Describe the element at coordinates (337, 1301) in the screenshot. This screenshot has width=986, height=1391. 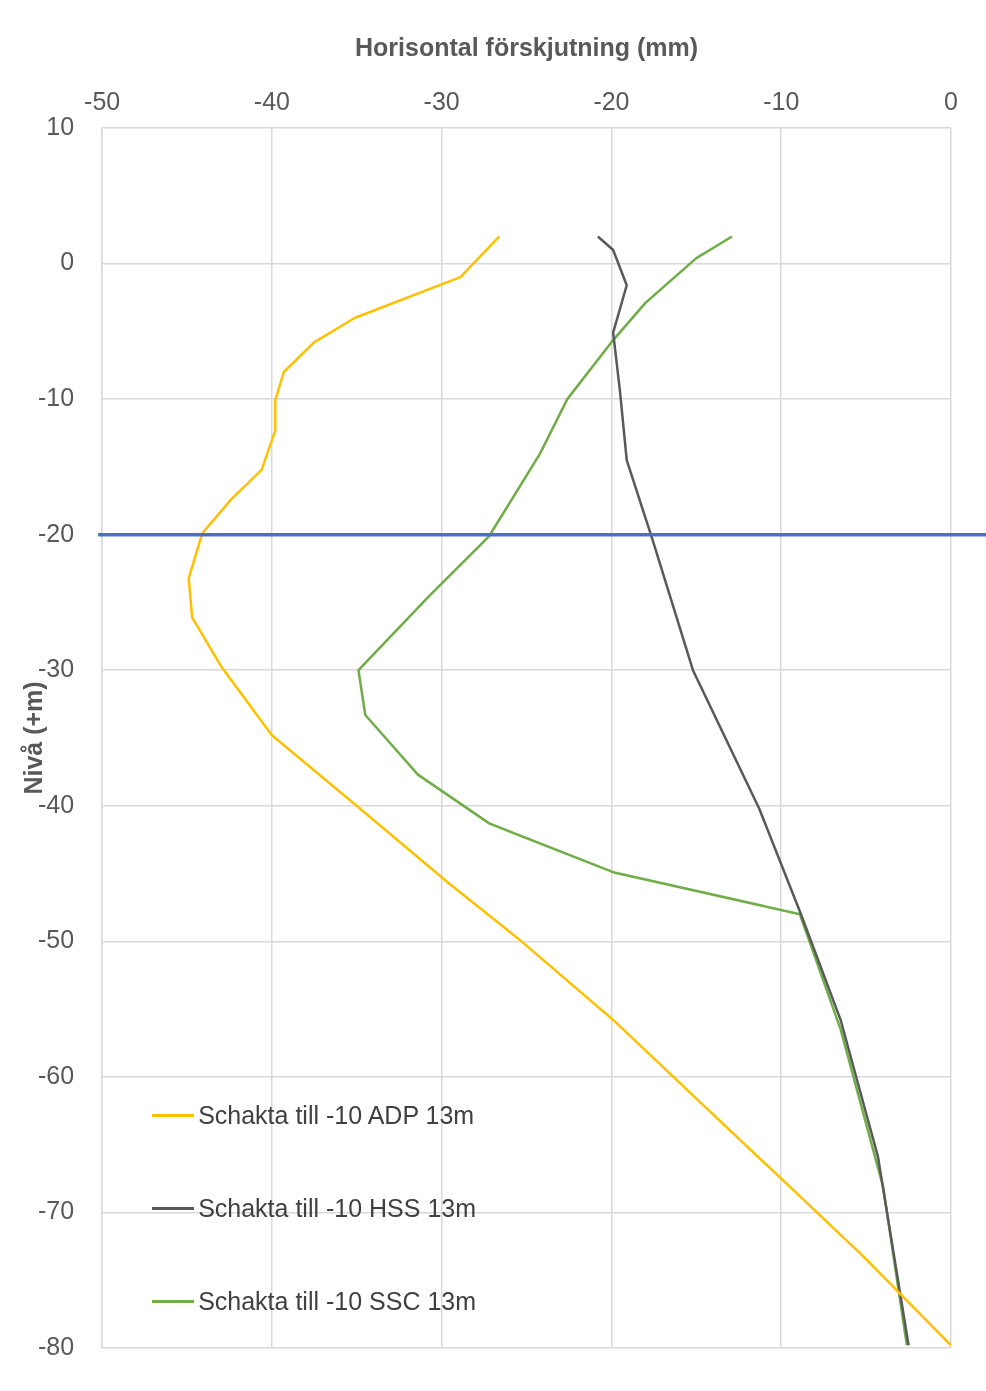
I see `legend-label: Schakta till -10 SSC 13m` at that location.